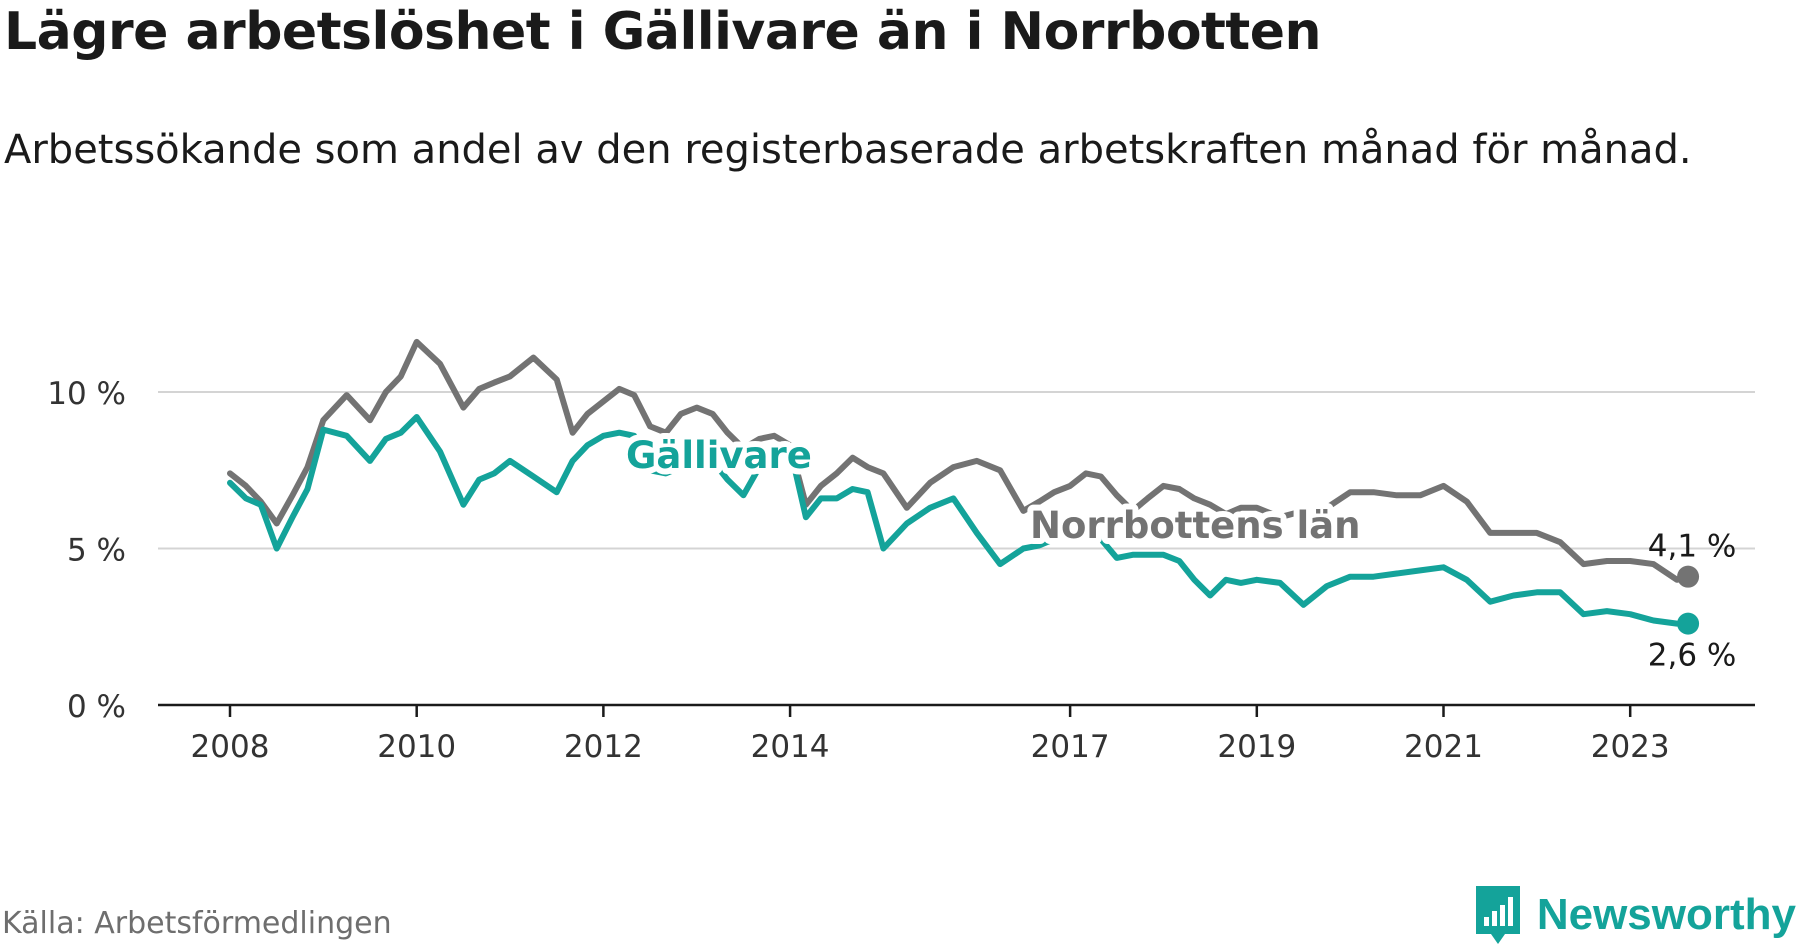  I want to click on x-tick-label: 2014, so click(790, 747).